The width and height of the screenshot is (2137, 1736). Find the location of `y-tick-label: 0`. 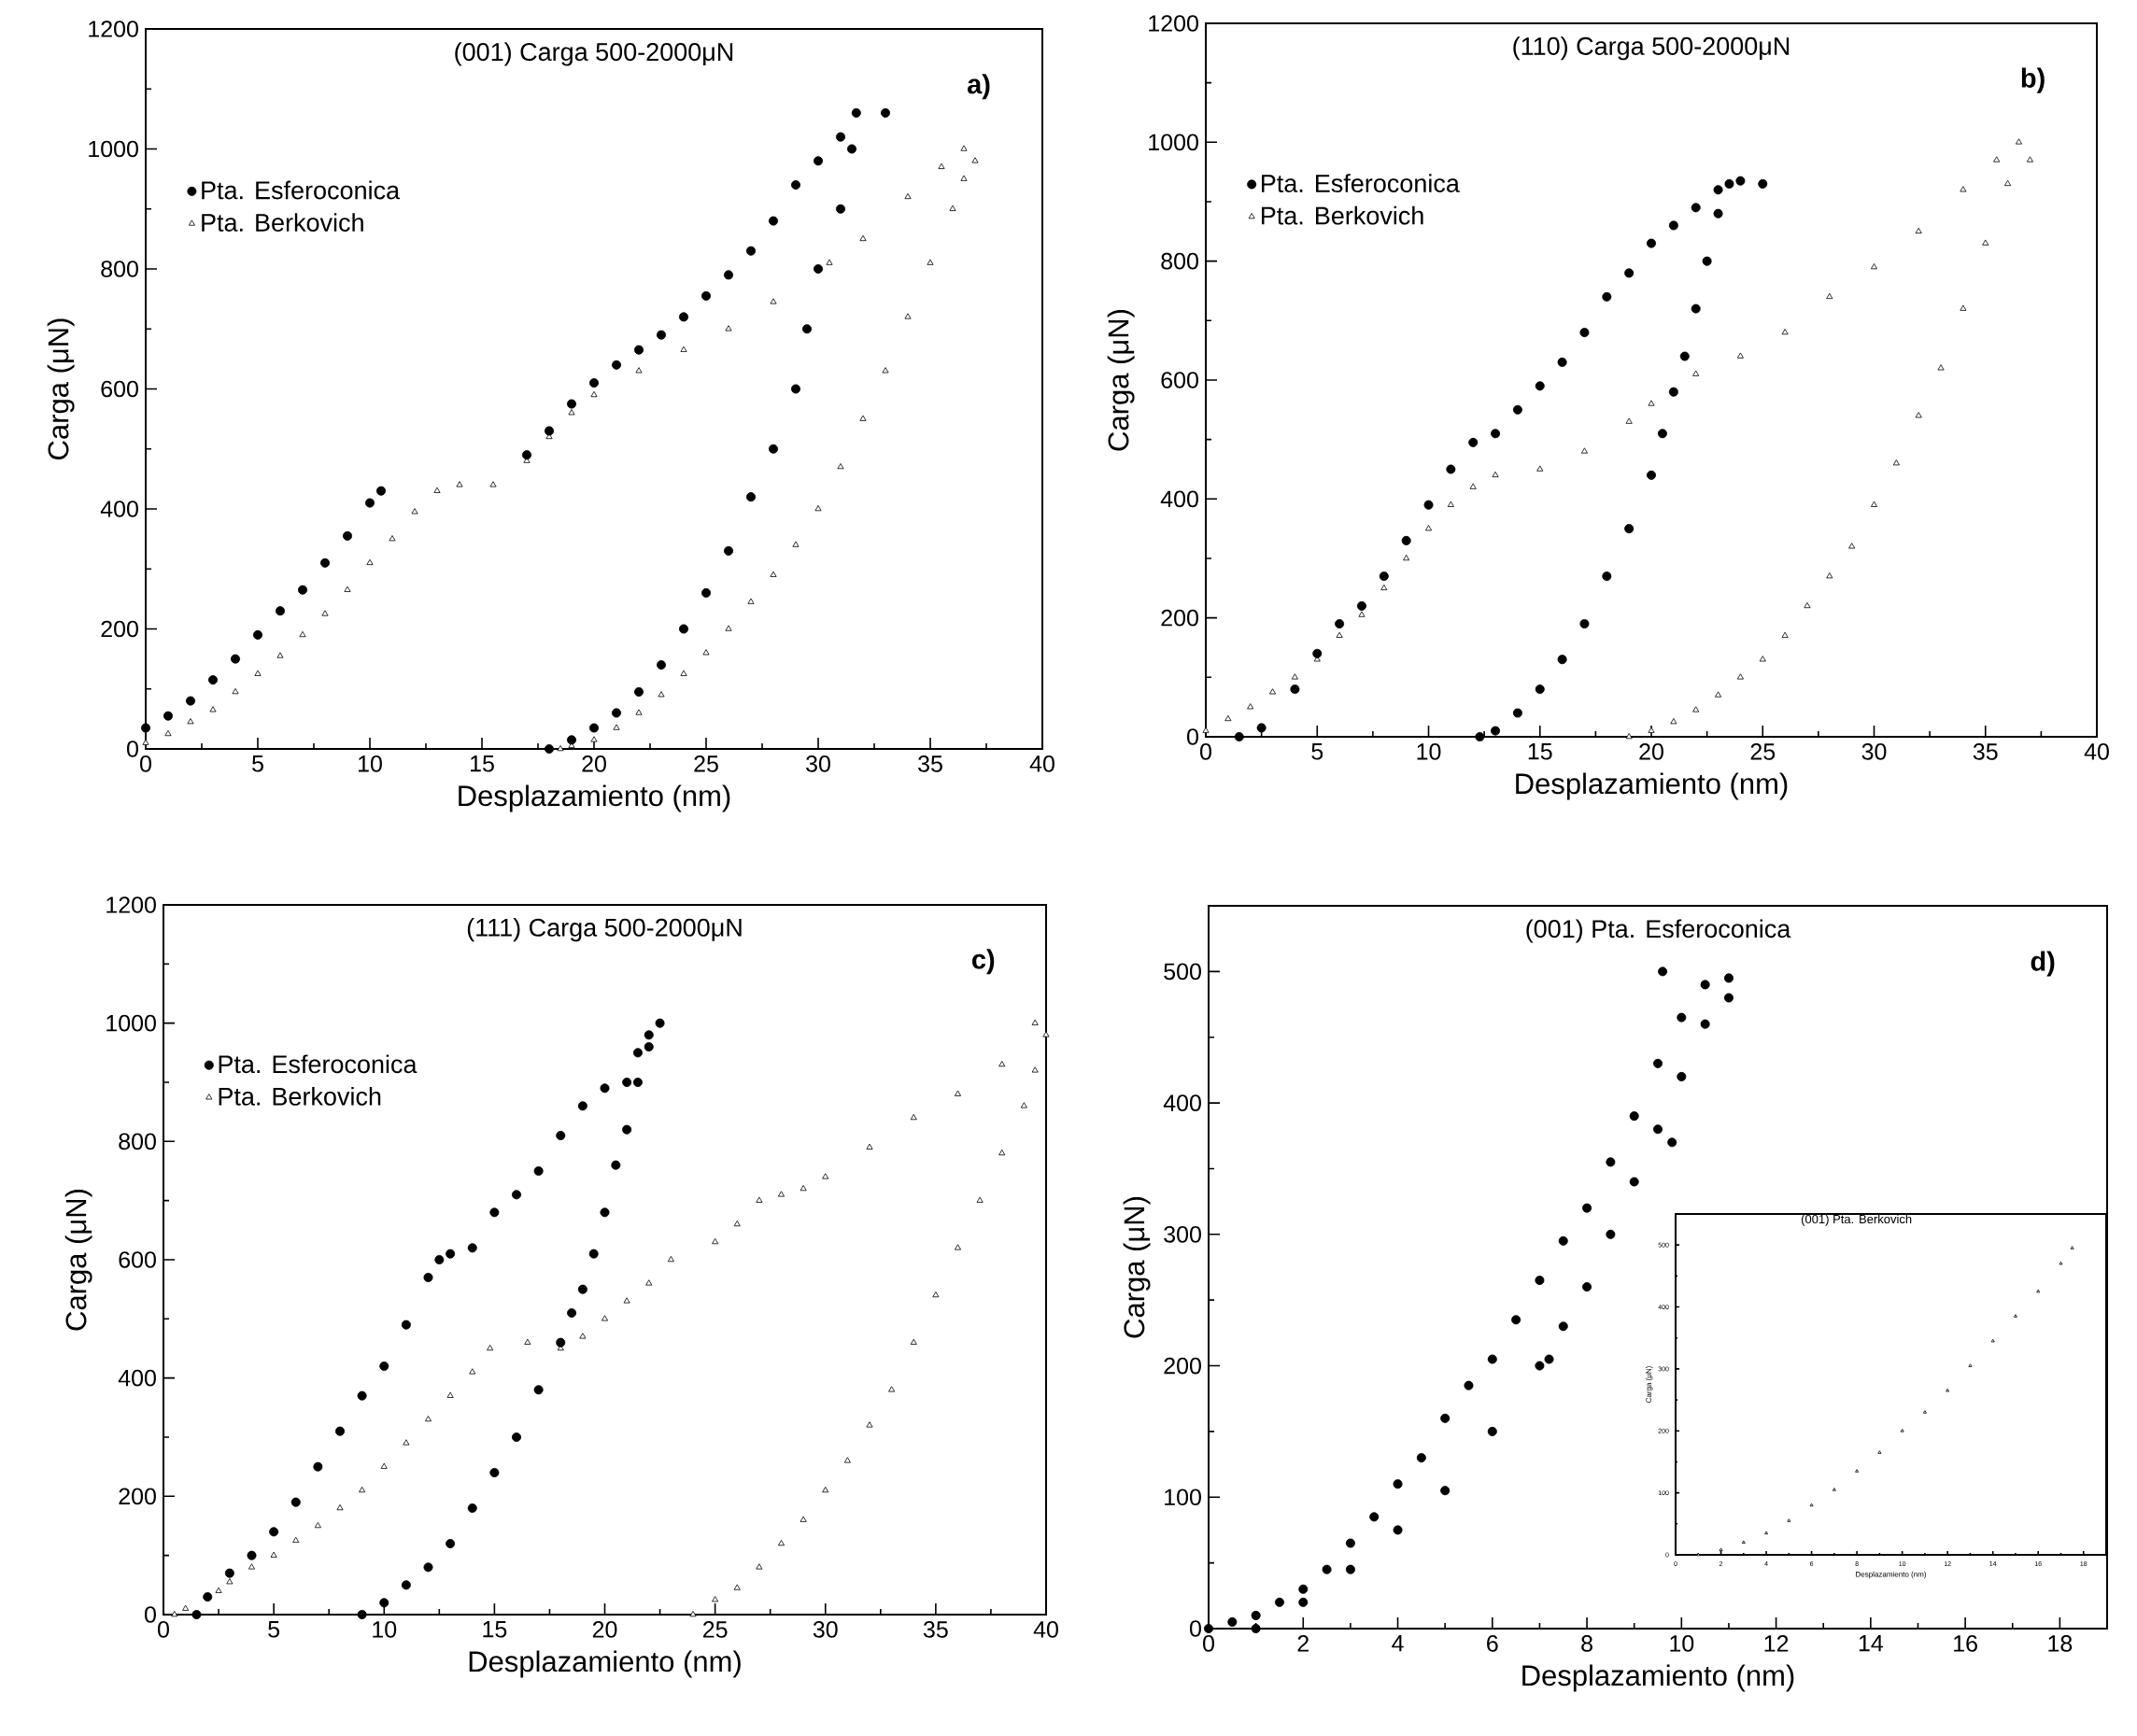

y-tick-label: 0 is located at coordinates (150, 1614).